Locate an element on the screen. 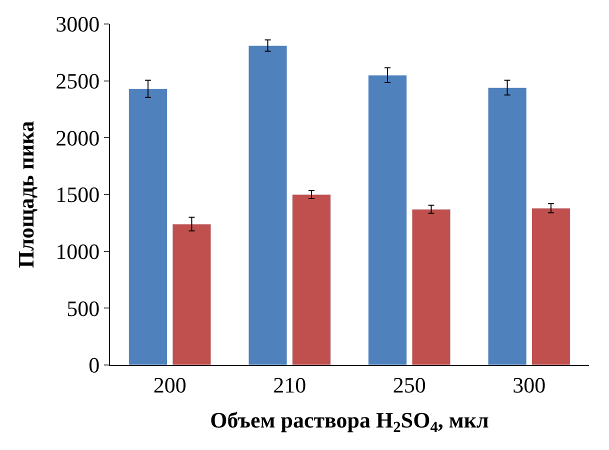 The image size is (609, 450). y-tick-label: 2500 is located at coordinates (78, 81).